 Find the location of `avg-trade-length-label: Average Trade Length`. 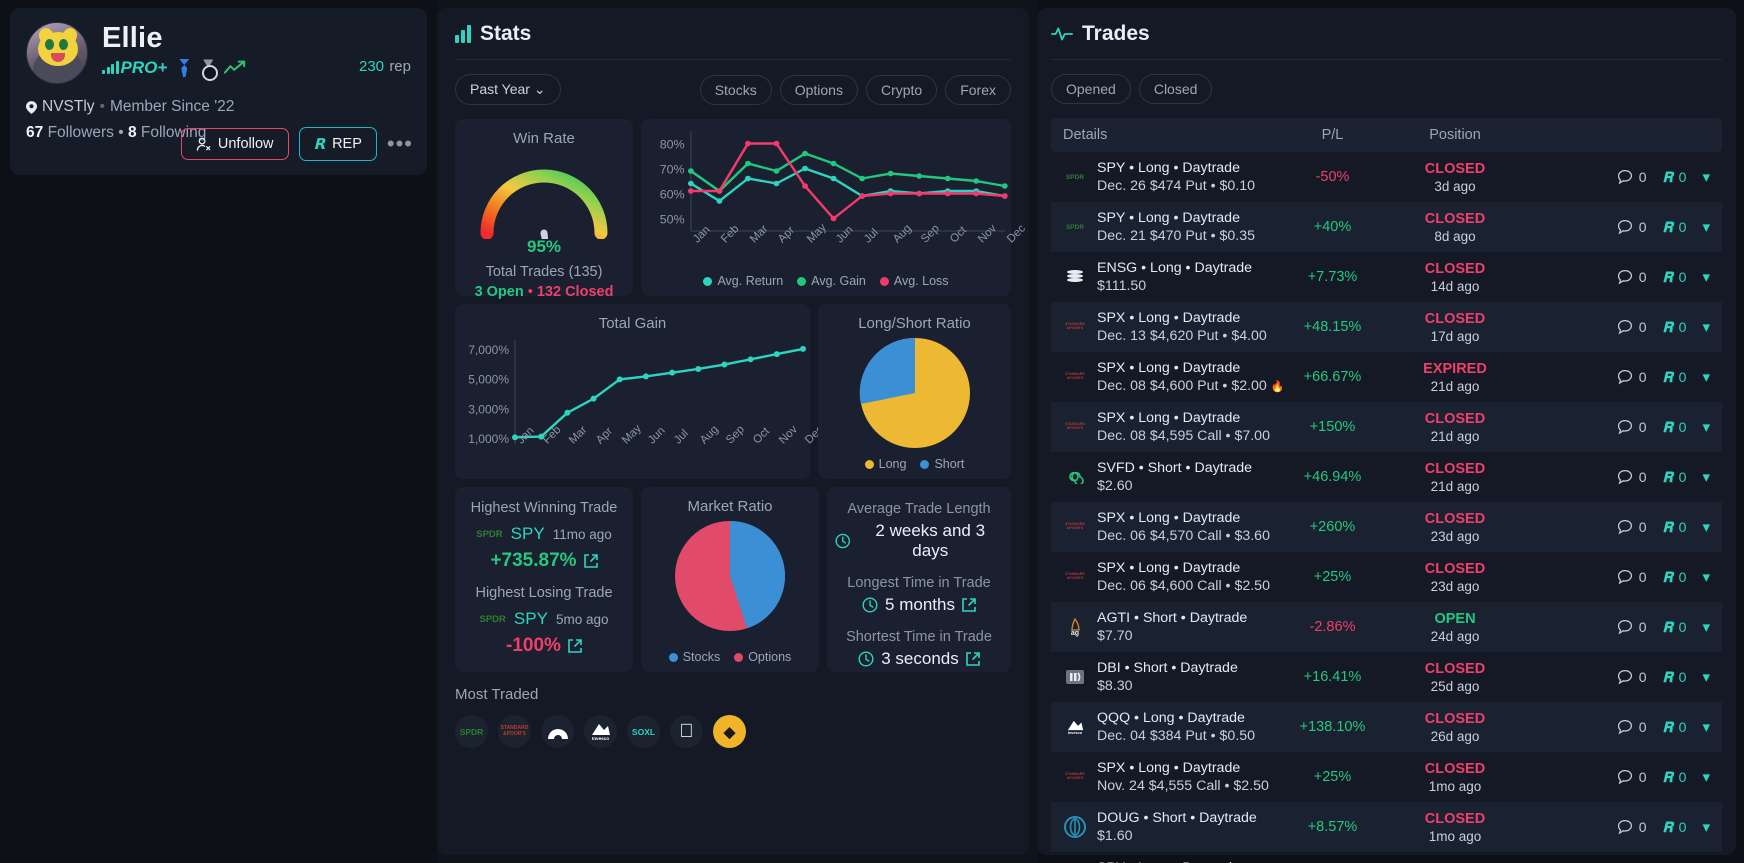

avg-trade-length-label: Average Trade Length is located at coordinates (919, 509).